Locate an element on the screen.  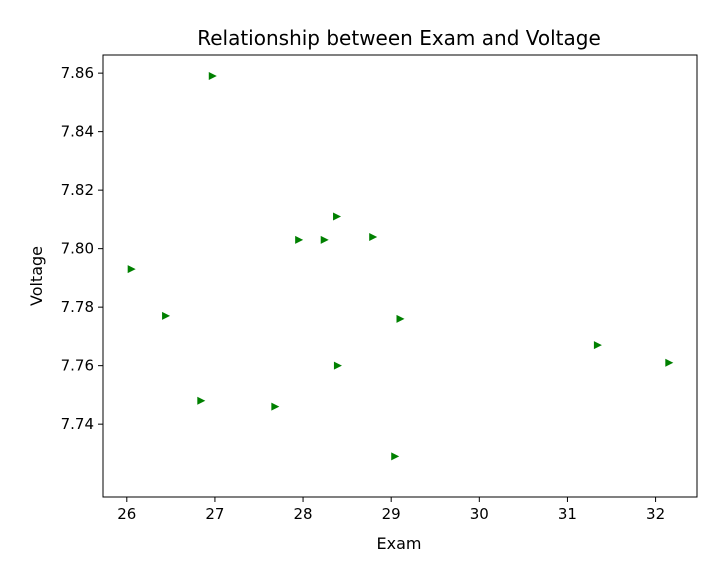
x-tick-label: 30 is located at coordinates (479, 514).